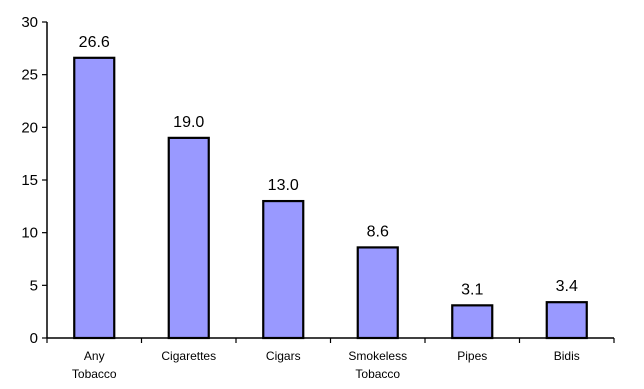 The height and width of the screenshot is (389, 644). I want to click on data-label: 8.6, so click(378, 231).